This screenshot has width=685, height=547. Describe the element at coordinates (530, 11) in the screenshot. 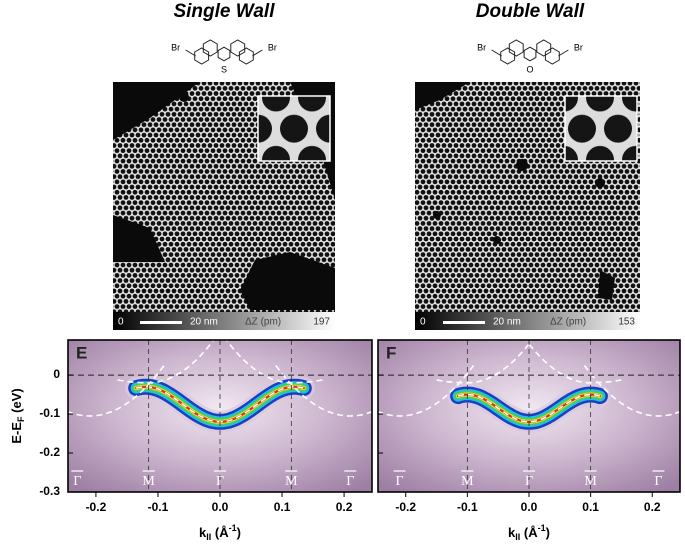

I see `panel-title: Double Wall` at that location.